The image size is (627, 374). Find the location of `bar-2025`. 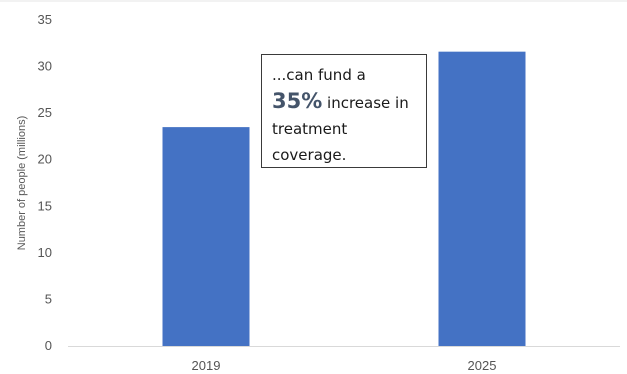

bar-2025 is located at coordinates (482, 198).